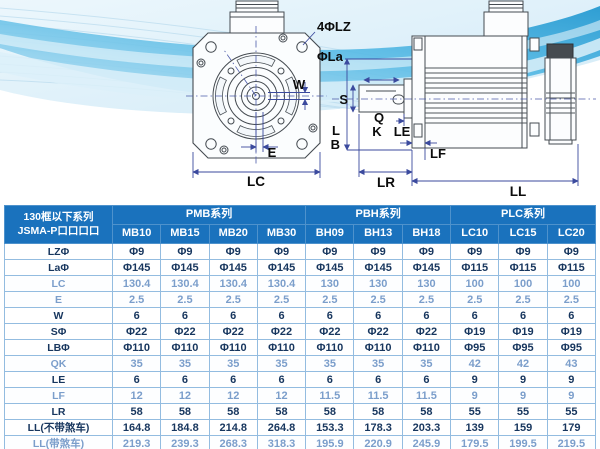  Describe the element at coordinates (330, 427) in the screenshot. I see `spec-cell: 153.3` at that location.